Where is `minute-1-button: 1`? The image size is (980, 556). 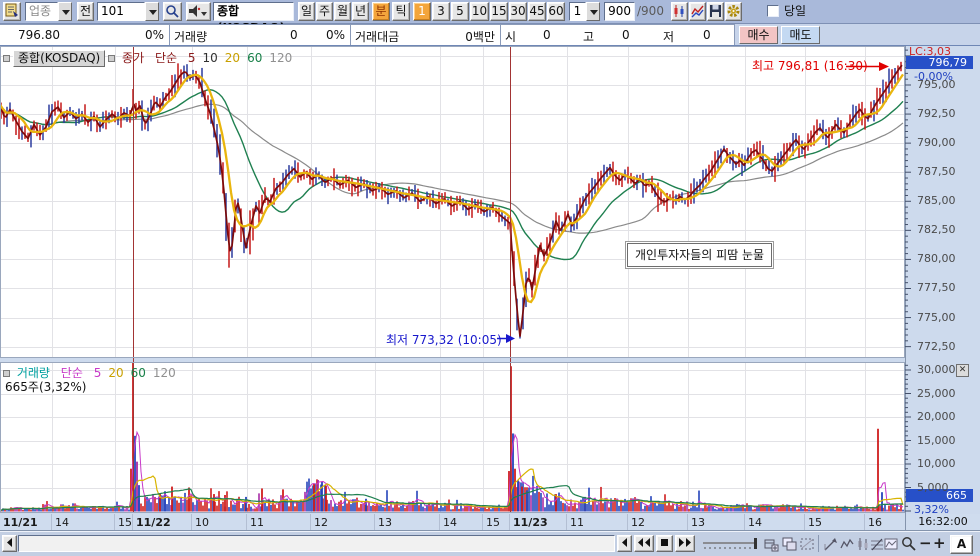
minute-1-button: 1 is located at coordinates (422, 11).